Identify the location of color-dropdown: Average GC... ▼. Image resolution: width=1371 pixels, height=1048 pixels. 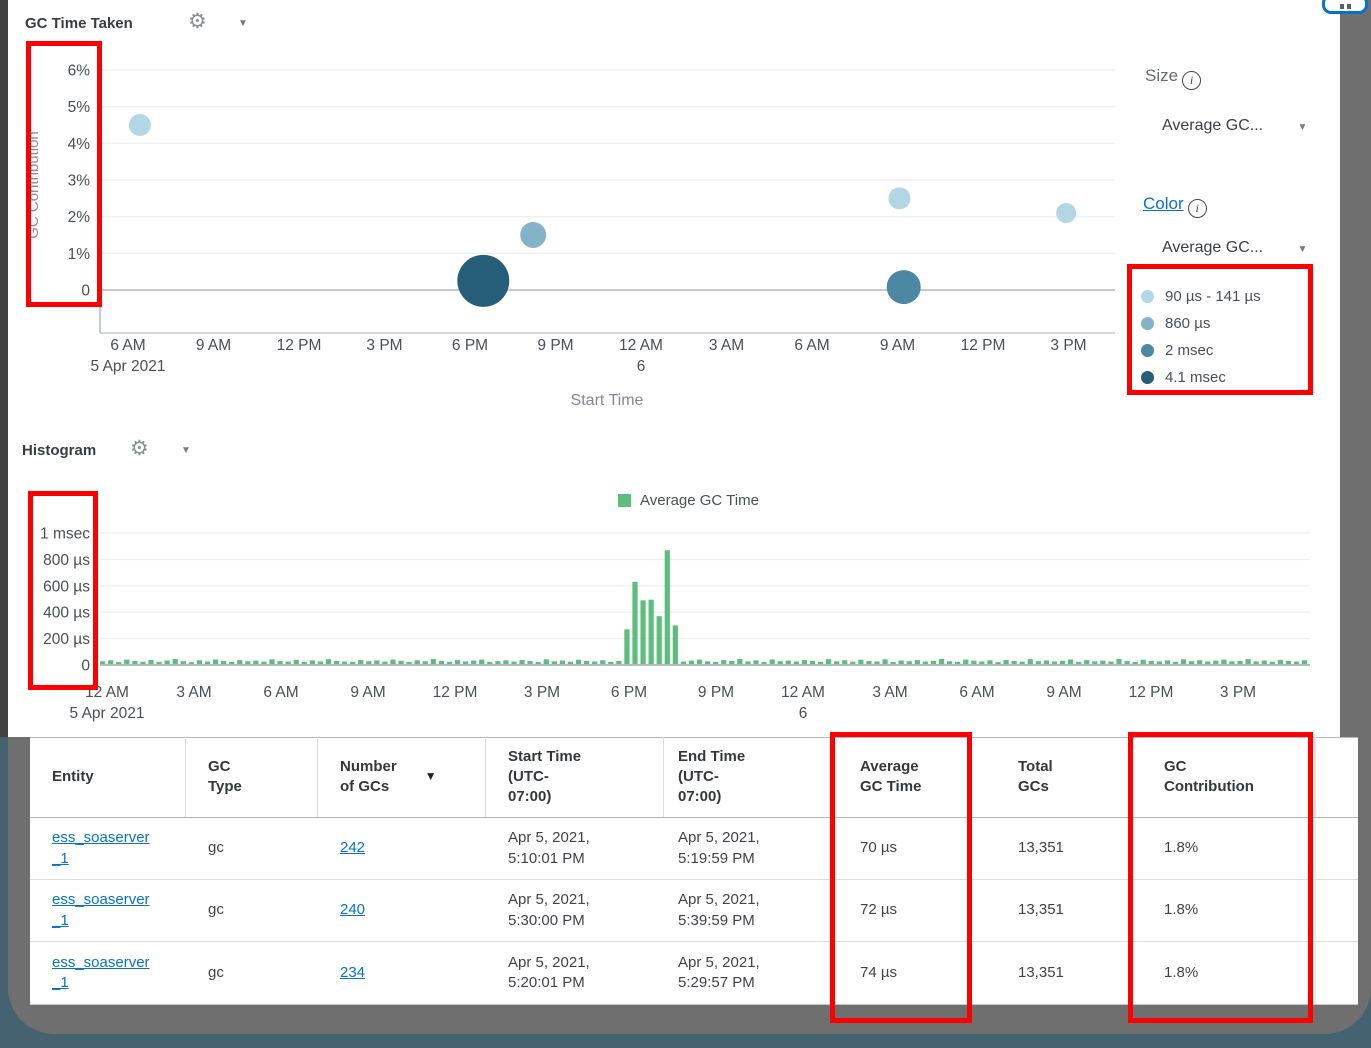
(1234, 248).